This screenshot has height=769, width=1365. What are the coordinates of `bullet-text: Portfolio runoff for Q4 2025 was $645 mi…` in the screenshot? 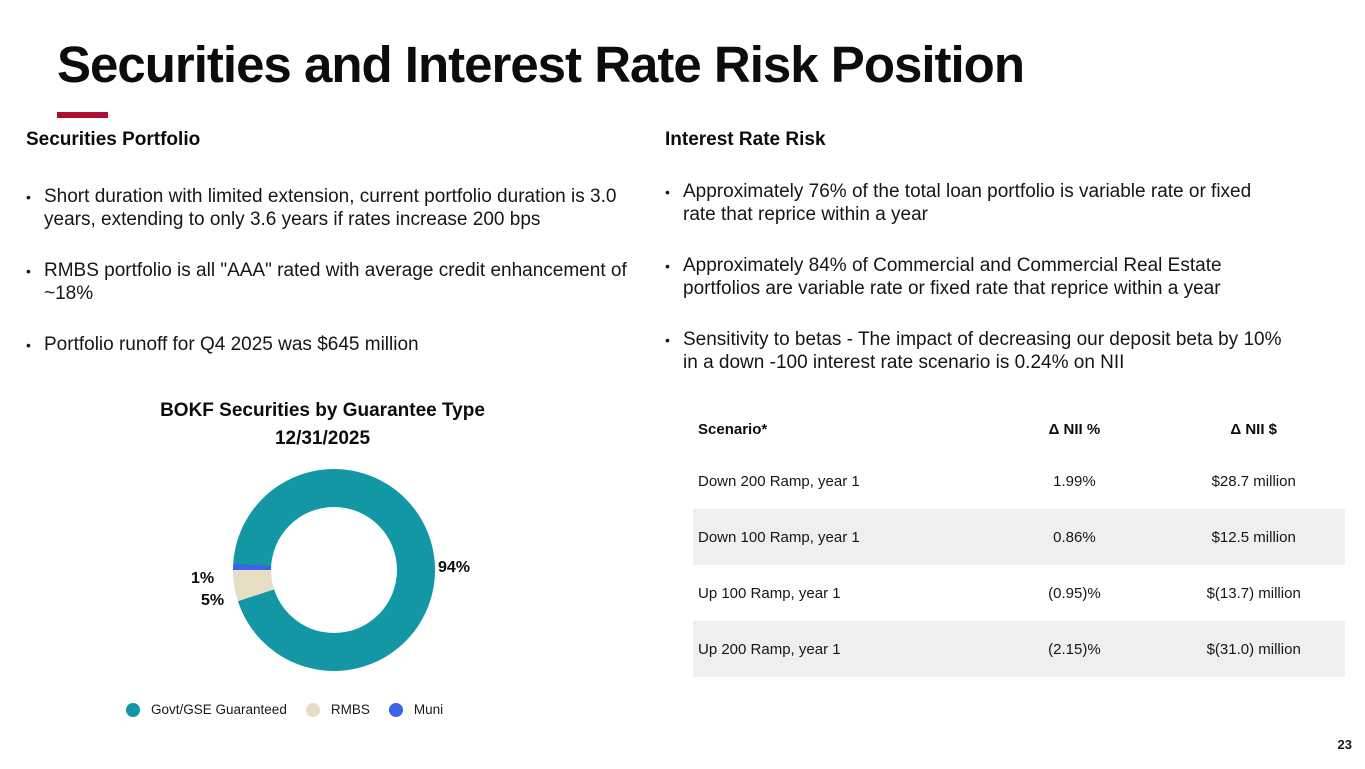 It's located at (231, 344).